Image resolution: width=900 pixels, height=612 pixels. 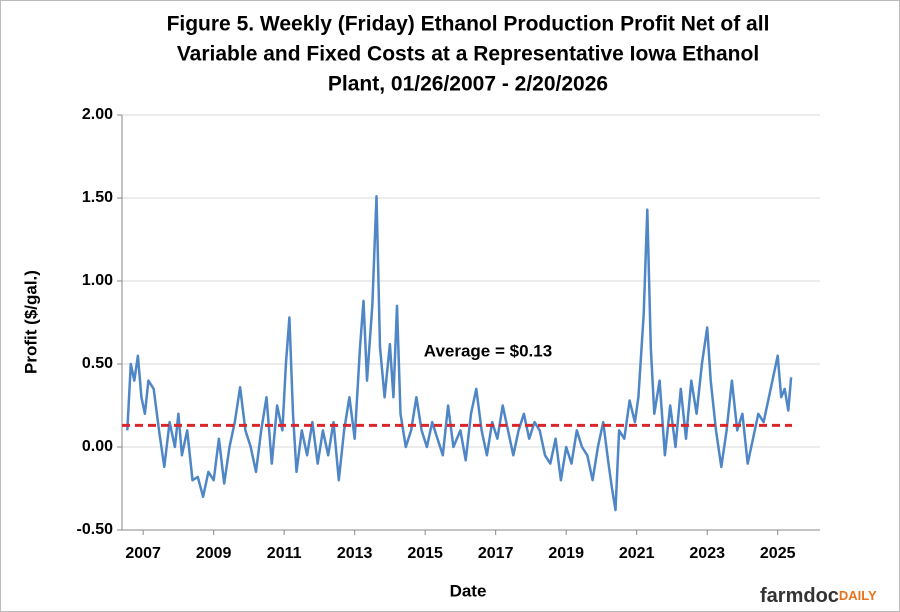 What do you see at coordinates (97, 446) in the screenshot?
I see `y-tick-label: 0.00` at bounding box center [97, 446].